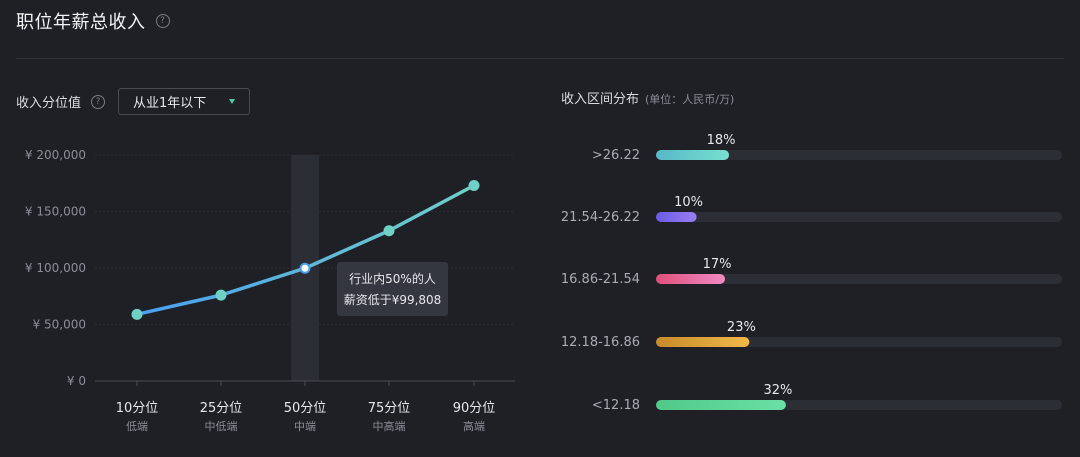  Describe the element at coordinates (59, 325) in the screenshot. I see `y-tick-label: ¥ 50,000` at that location.